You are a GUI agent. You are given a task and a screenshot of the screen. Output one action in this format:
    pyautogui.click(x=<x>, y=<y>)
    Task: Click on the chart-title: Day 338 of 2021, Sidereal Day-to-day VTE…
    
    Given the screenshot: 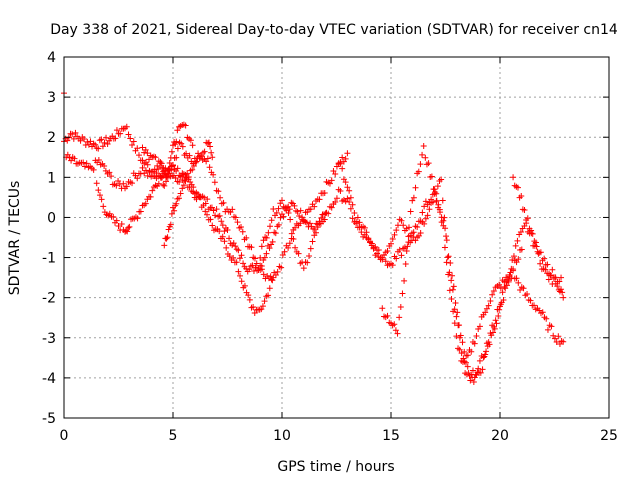 What is the action you would take?
    pyautogui.click(x=334, y=30)
    